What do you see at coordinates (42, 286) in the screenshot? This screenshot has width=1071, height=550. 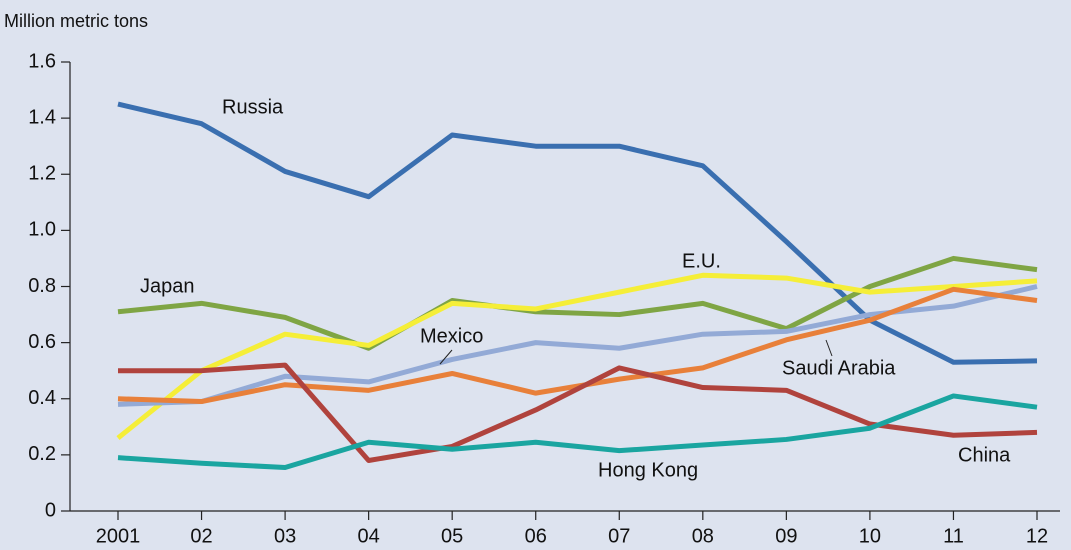 I see `y-tick-label: 0.8` at bounding box center [42, 286].